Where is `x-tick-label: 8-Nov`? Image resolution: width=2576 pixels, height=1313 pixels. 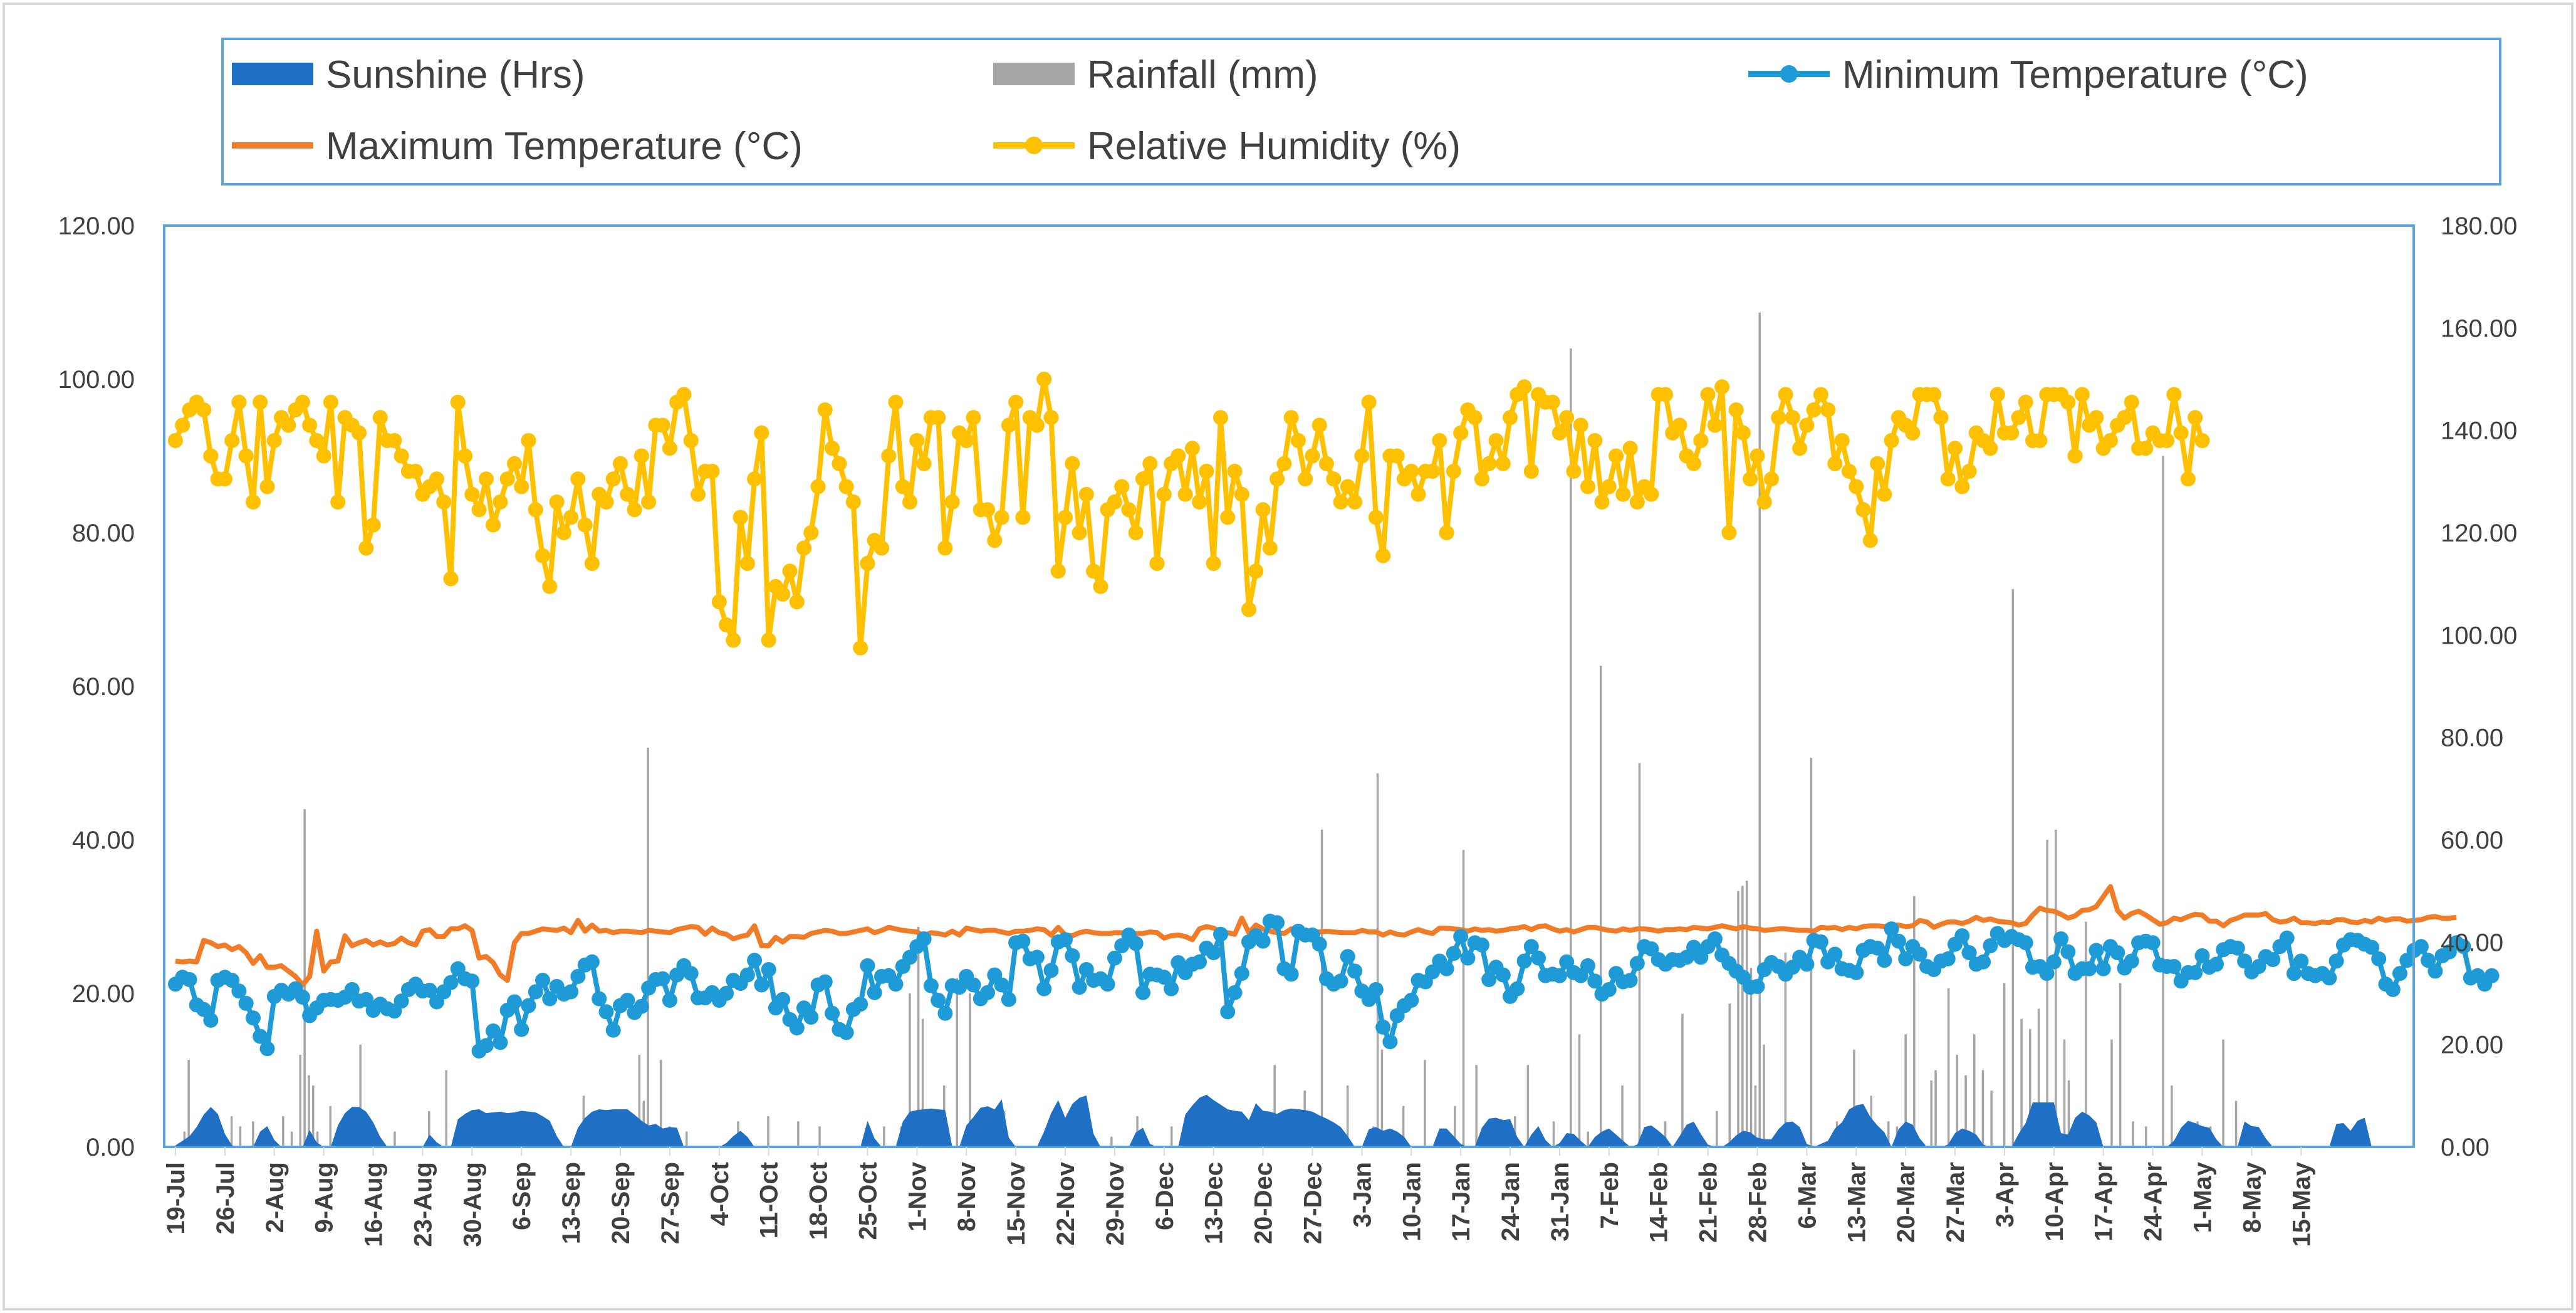 x-tick-label: 8-Nov is located at coordinates (967, 1196).